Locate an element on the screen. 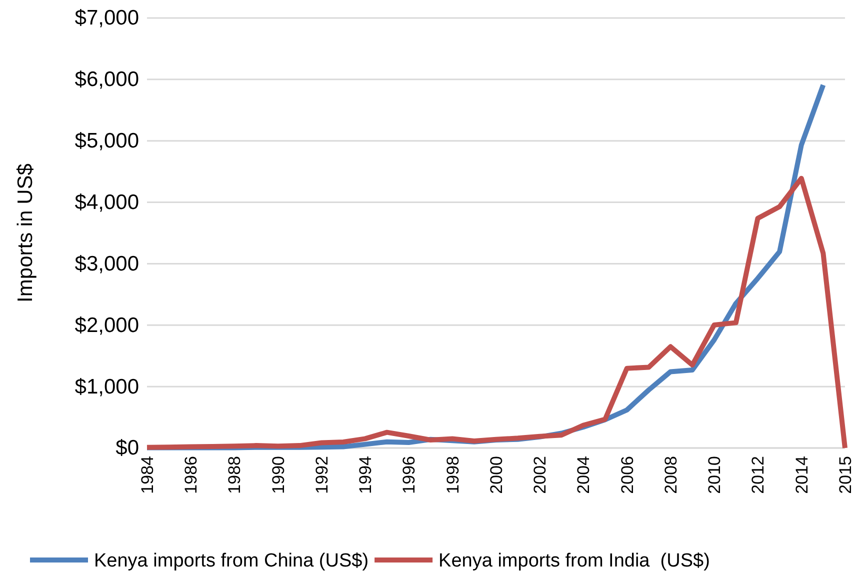  x-tick-label: 1988 is located at coordinates (234, 475).